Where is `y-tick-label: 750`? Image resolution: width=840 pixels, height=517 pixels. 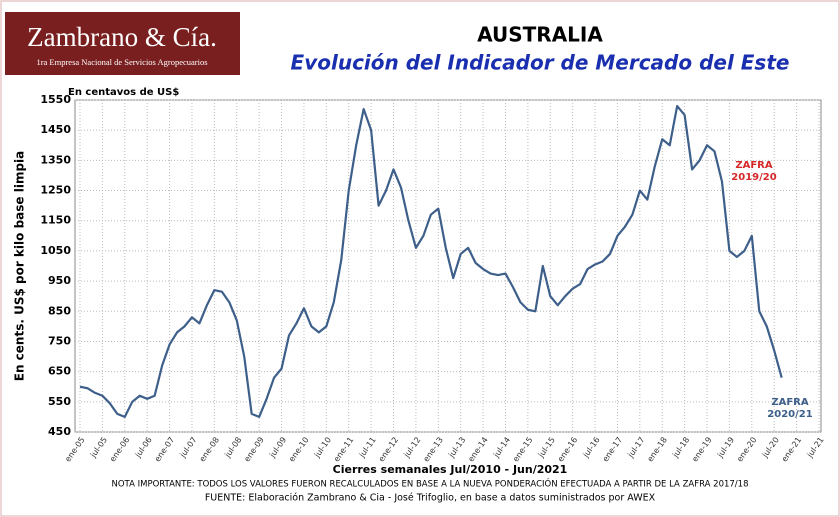 y-tick-label: 750 is located at coordinates (59, 340).